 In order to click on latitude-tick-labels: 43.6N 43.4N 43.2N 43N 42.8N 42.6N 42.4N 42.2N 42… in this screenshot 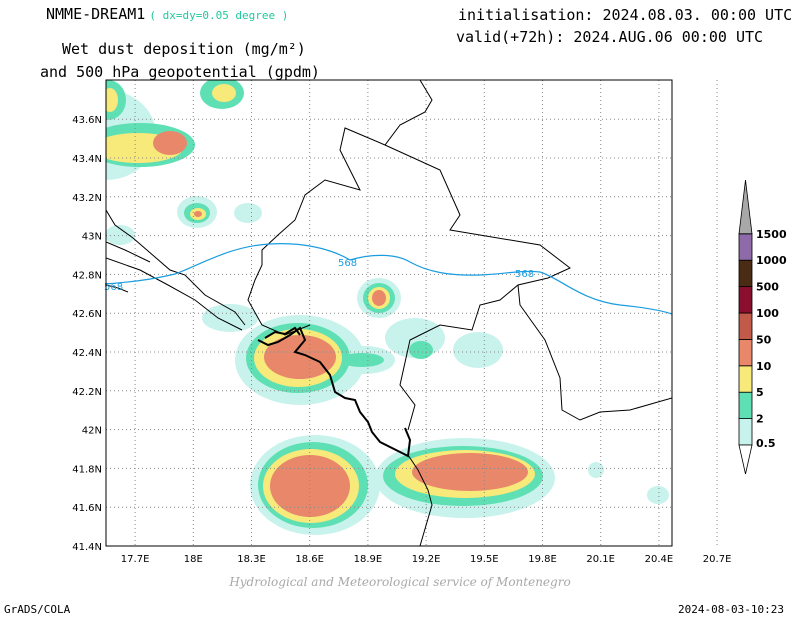, I will do `click(87, 334)`.